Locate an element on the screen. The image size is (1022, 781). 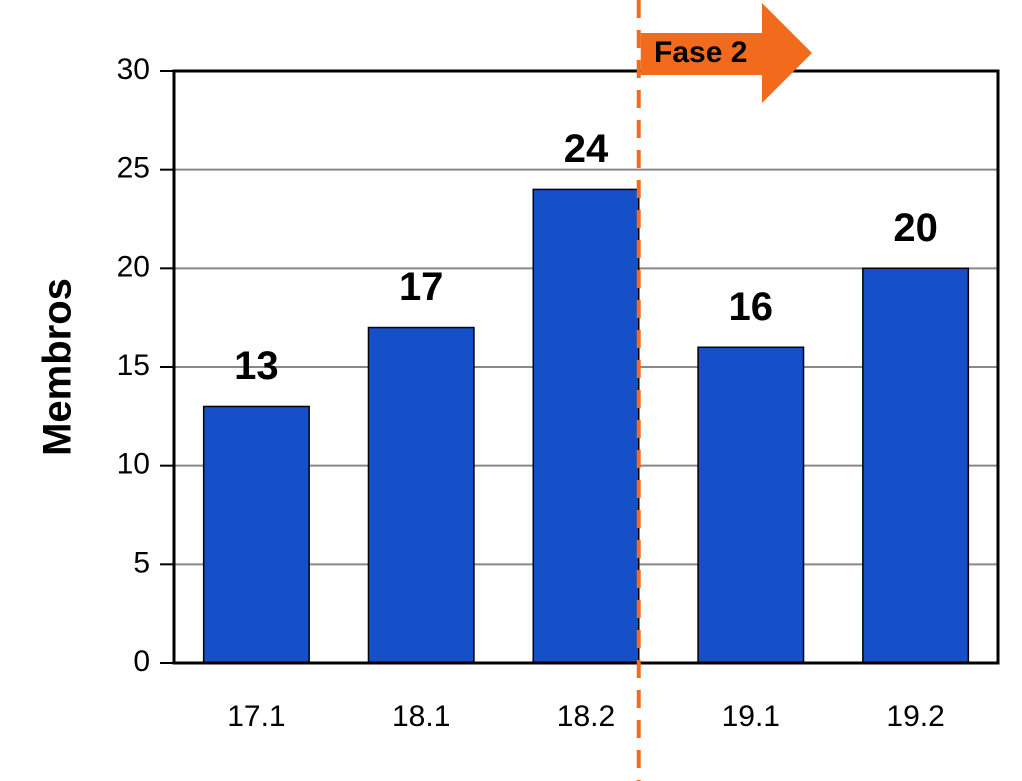
x-tick-label: 18.2 is located at coordinates (586, 716).